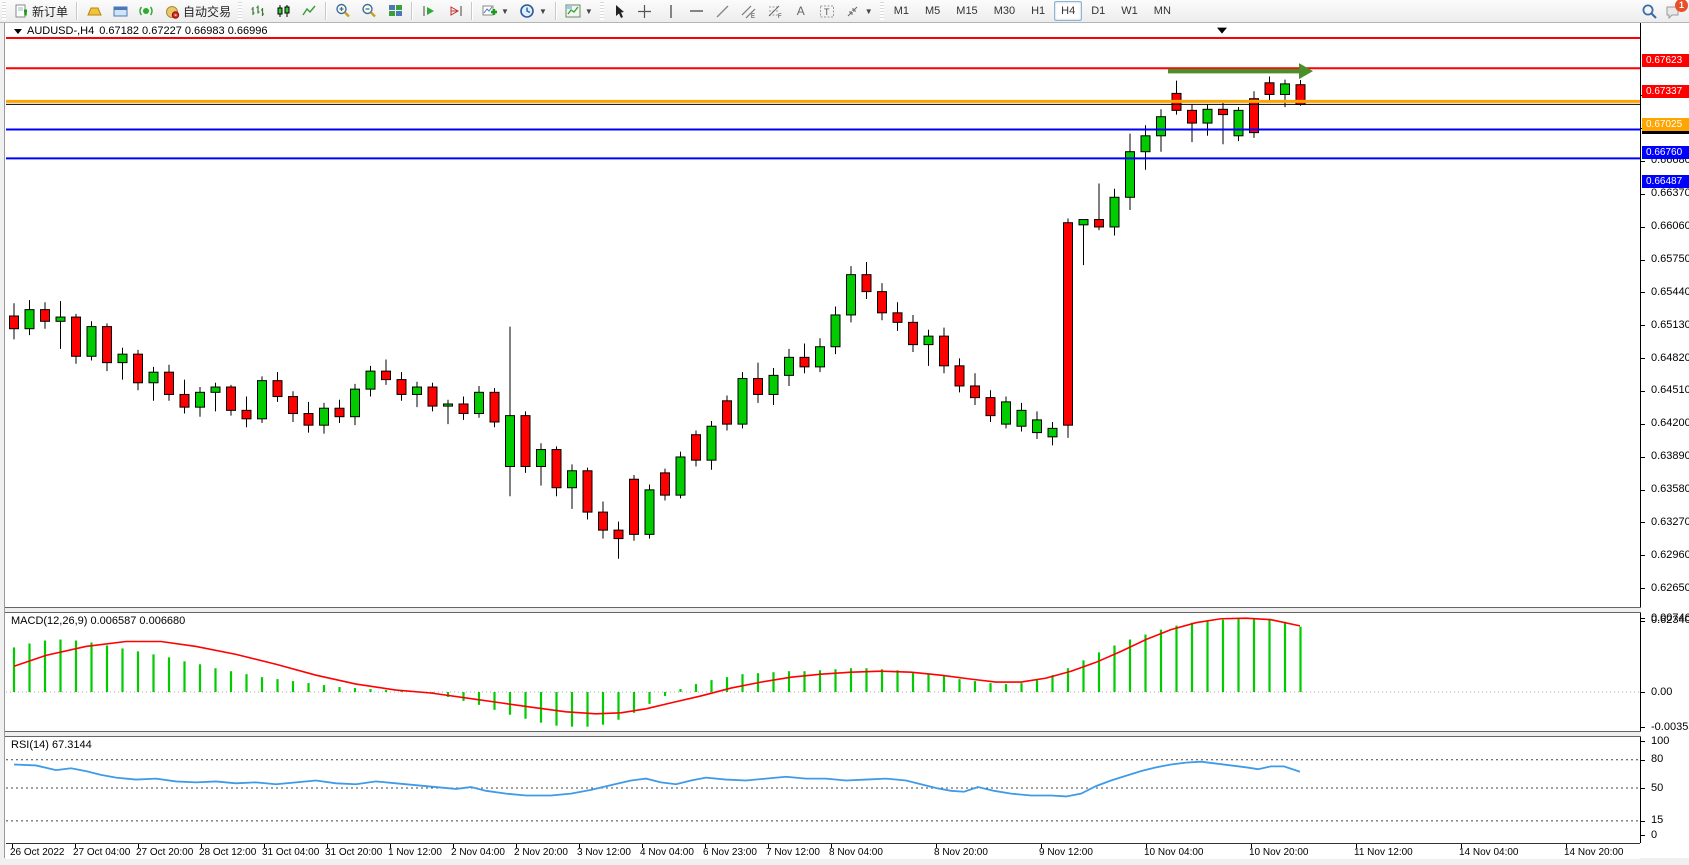 Image resolution: width=1689 pixels, height=865 pixels. I want to click on chart-shift-button, so click(455, 11).